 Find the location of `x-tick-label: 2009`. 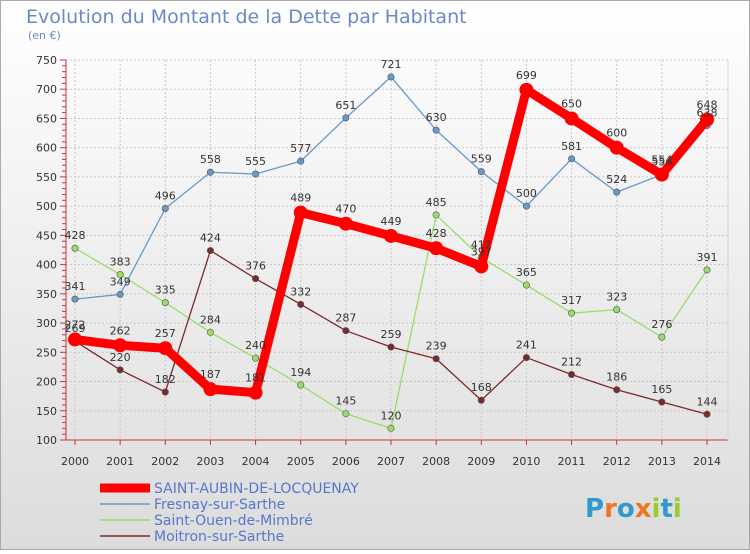

x-tick-label: 2009 is located at coordinates (481, 461).